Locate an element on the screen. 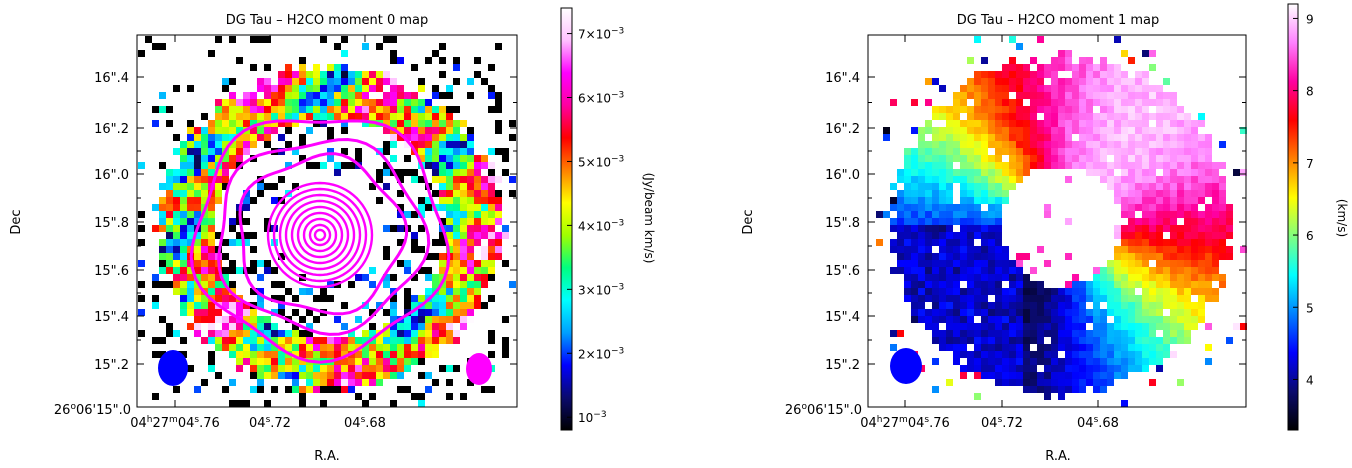 The height and width of the screenshot is (468, 1352). y-tick-label: 16".2 is located at coordinates (842, 129).